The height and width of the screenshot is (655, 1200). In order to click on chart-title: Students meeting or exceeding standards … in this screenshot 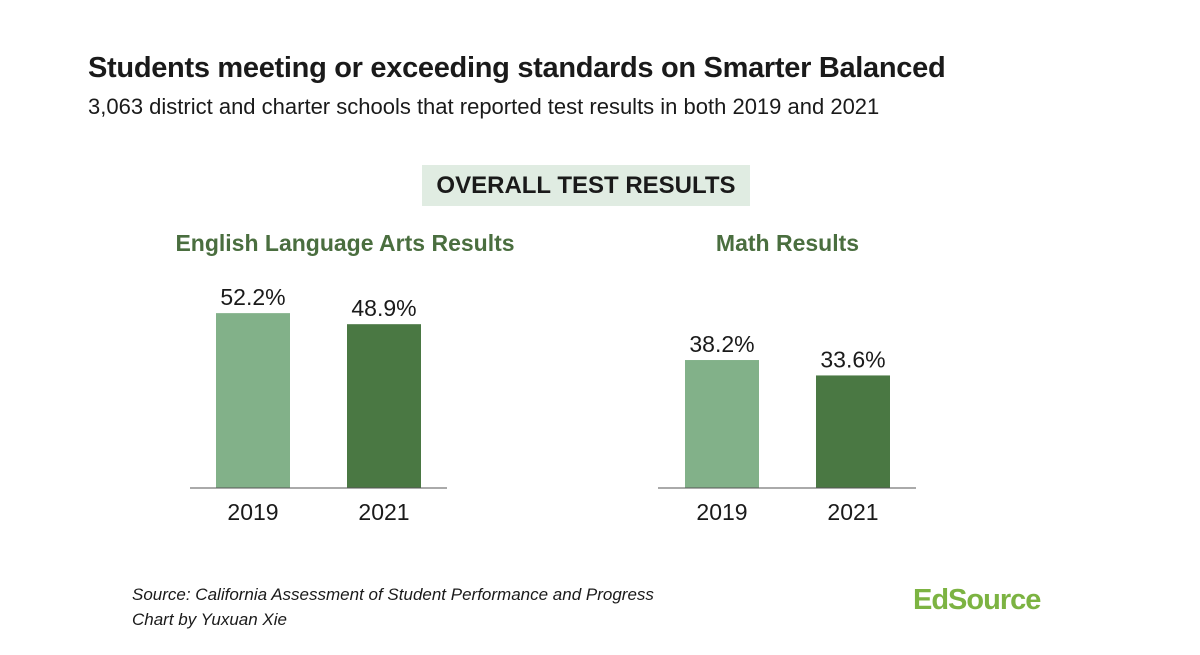, I will do `click(517, 68)`.